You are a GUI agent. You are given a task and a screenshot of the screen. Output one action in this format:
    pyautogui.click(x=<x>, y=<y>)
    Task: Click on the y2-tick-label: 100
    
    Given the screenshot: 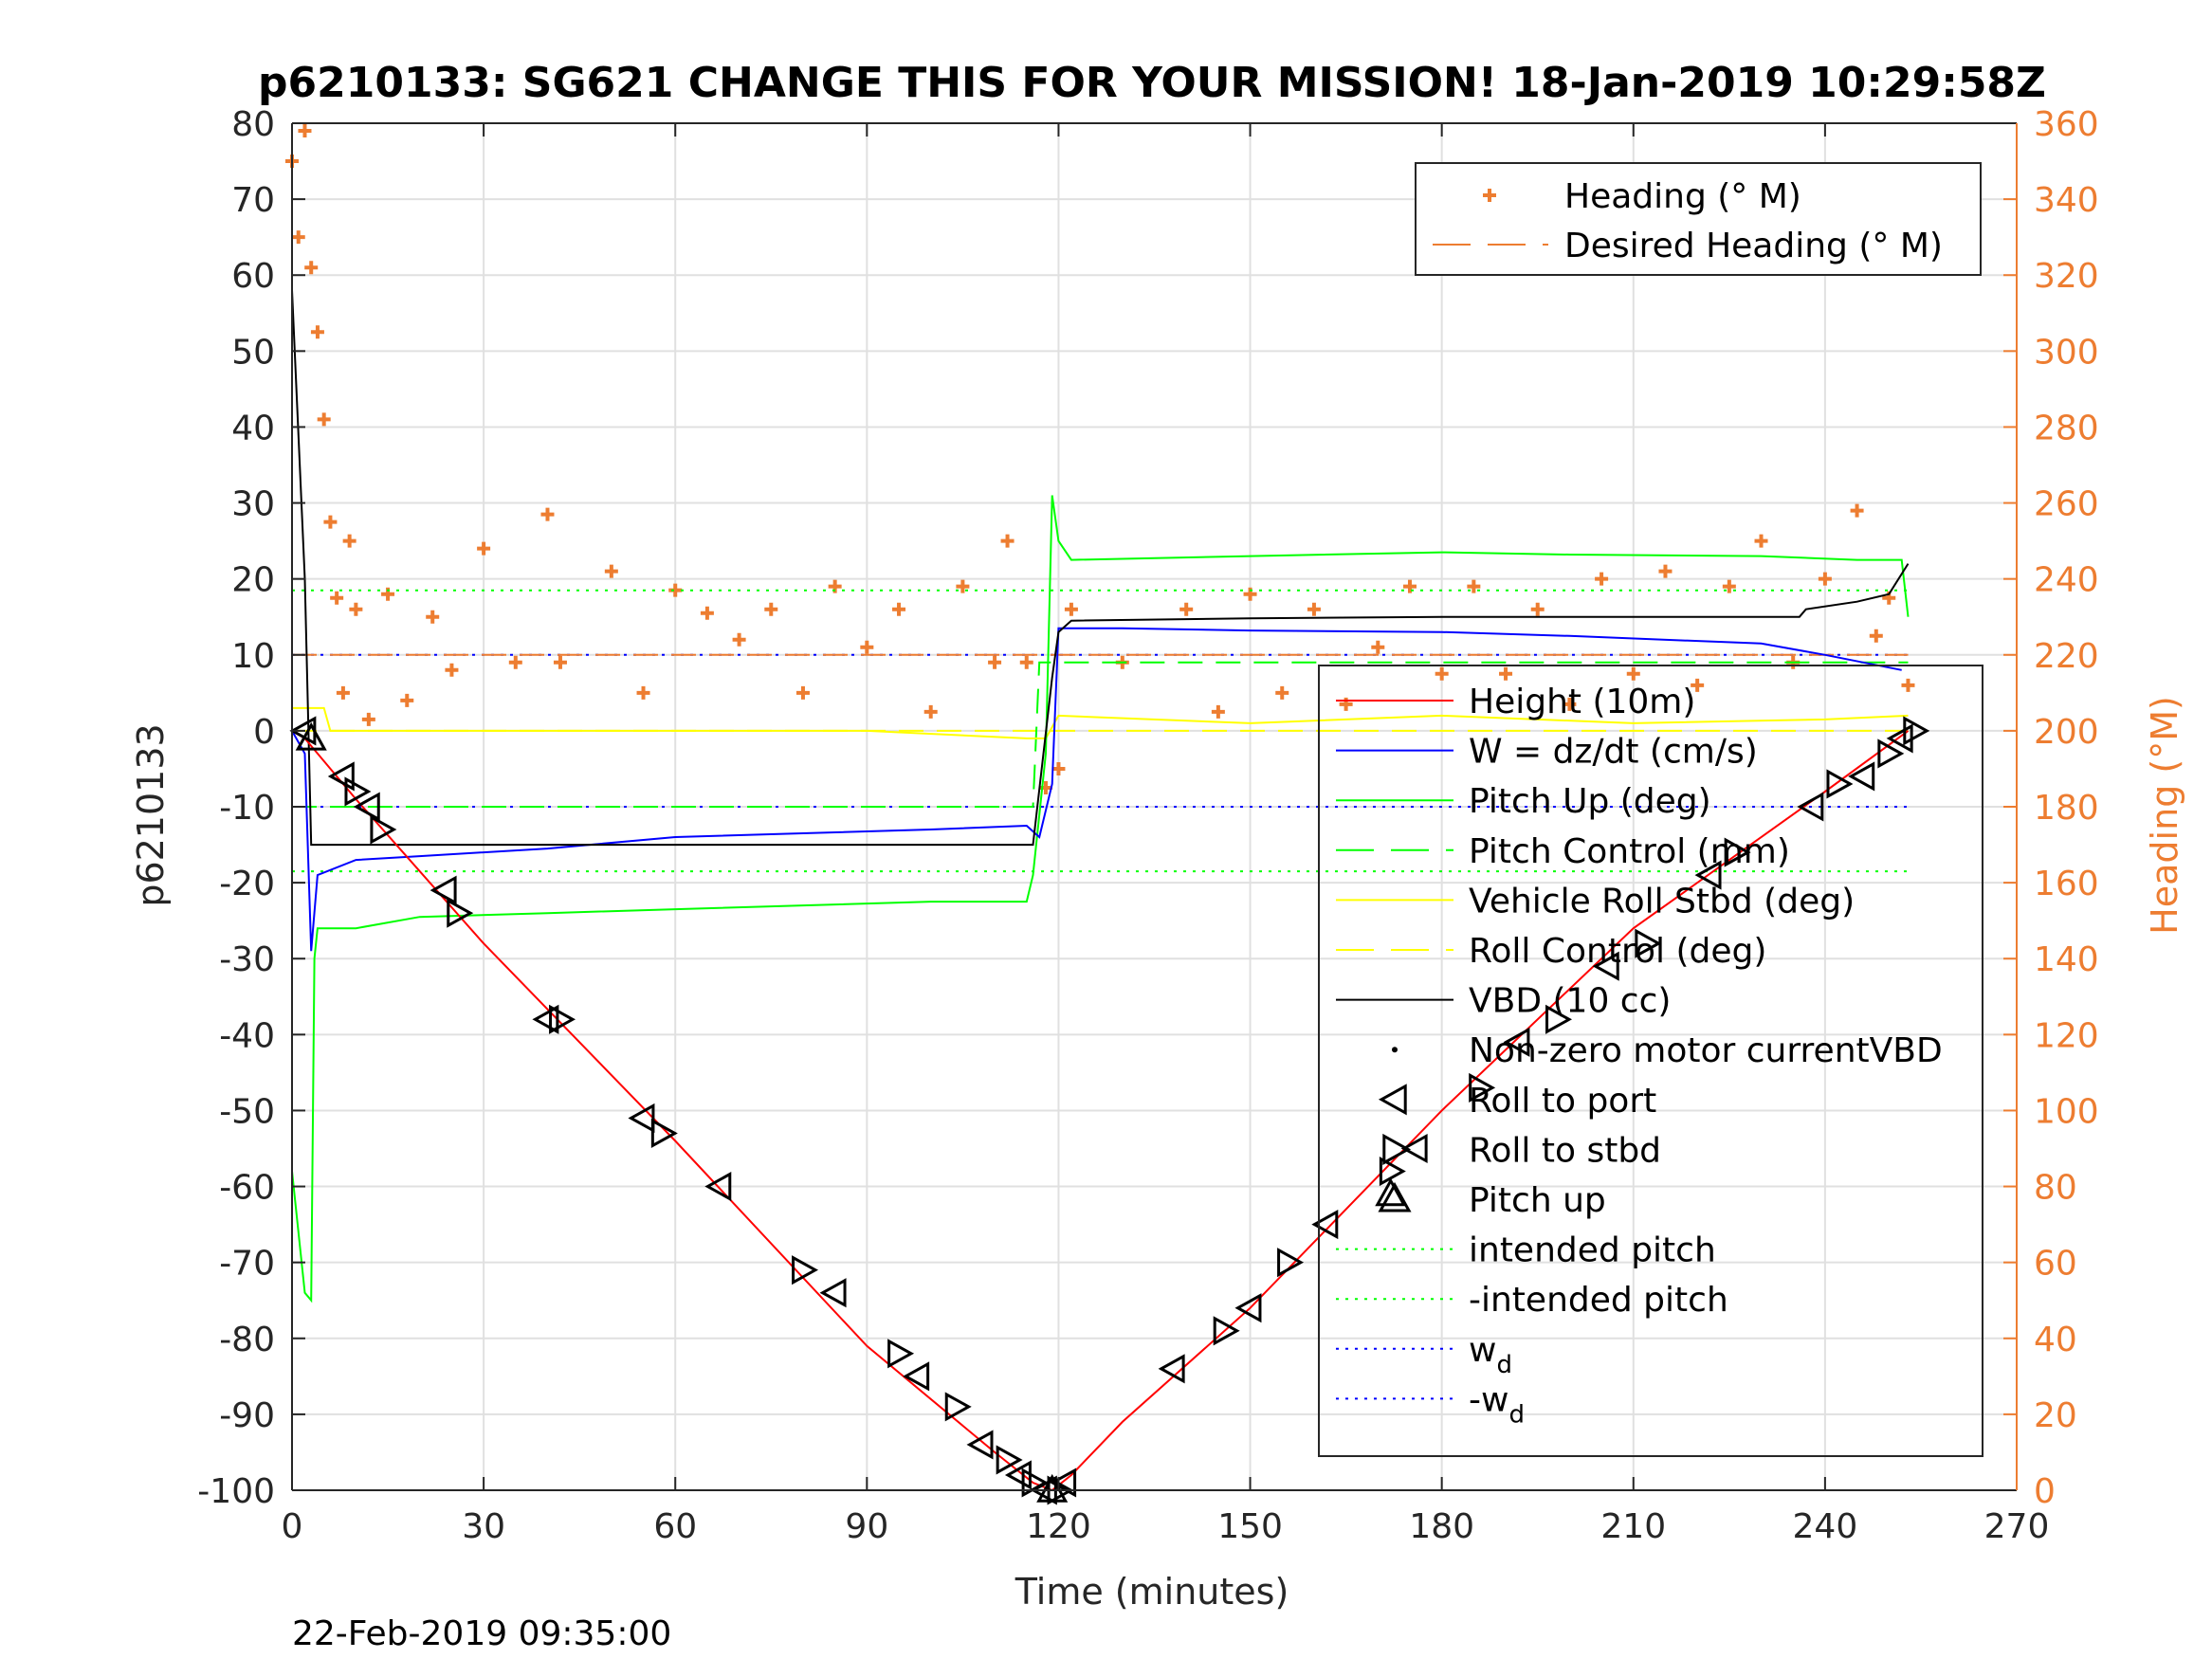 What is the action you would take?
    pyautogui.click(x=2066, y=1111)
    